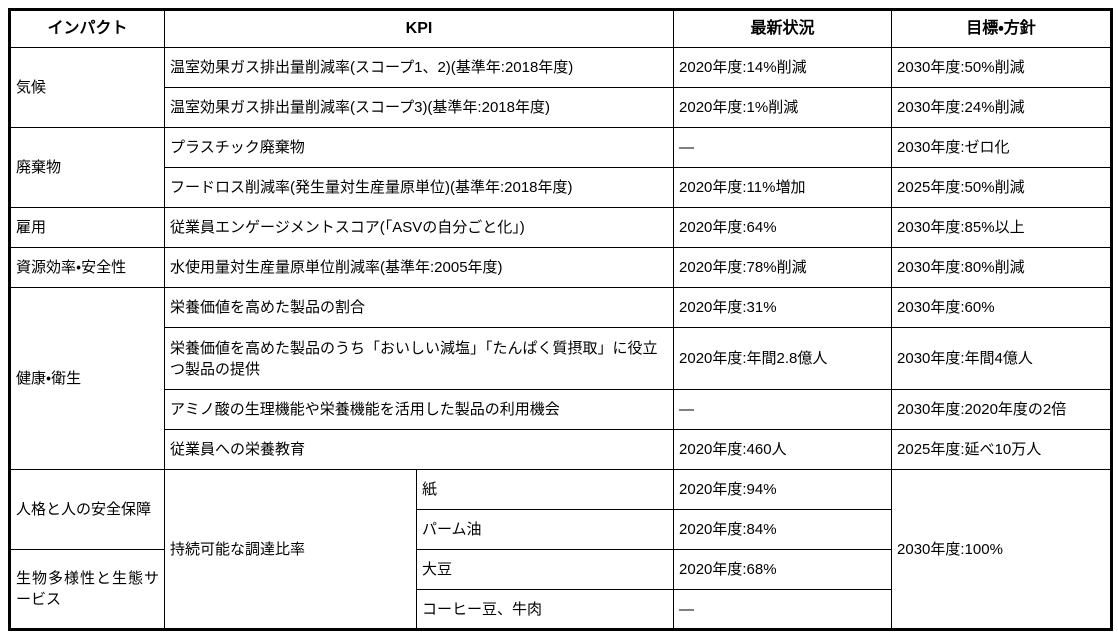  I want to click on impact-cell-employment: 雇用, so click(87, 227).